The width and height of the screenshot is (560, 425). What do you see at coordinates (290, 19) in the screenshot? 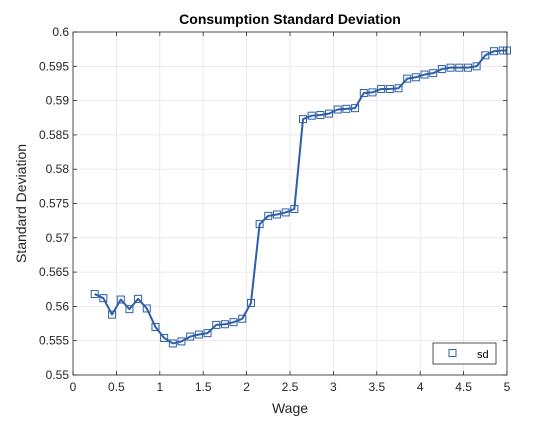
I see `chart-title: Consumption Standard Deviation` at bounding box center [290, 19].